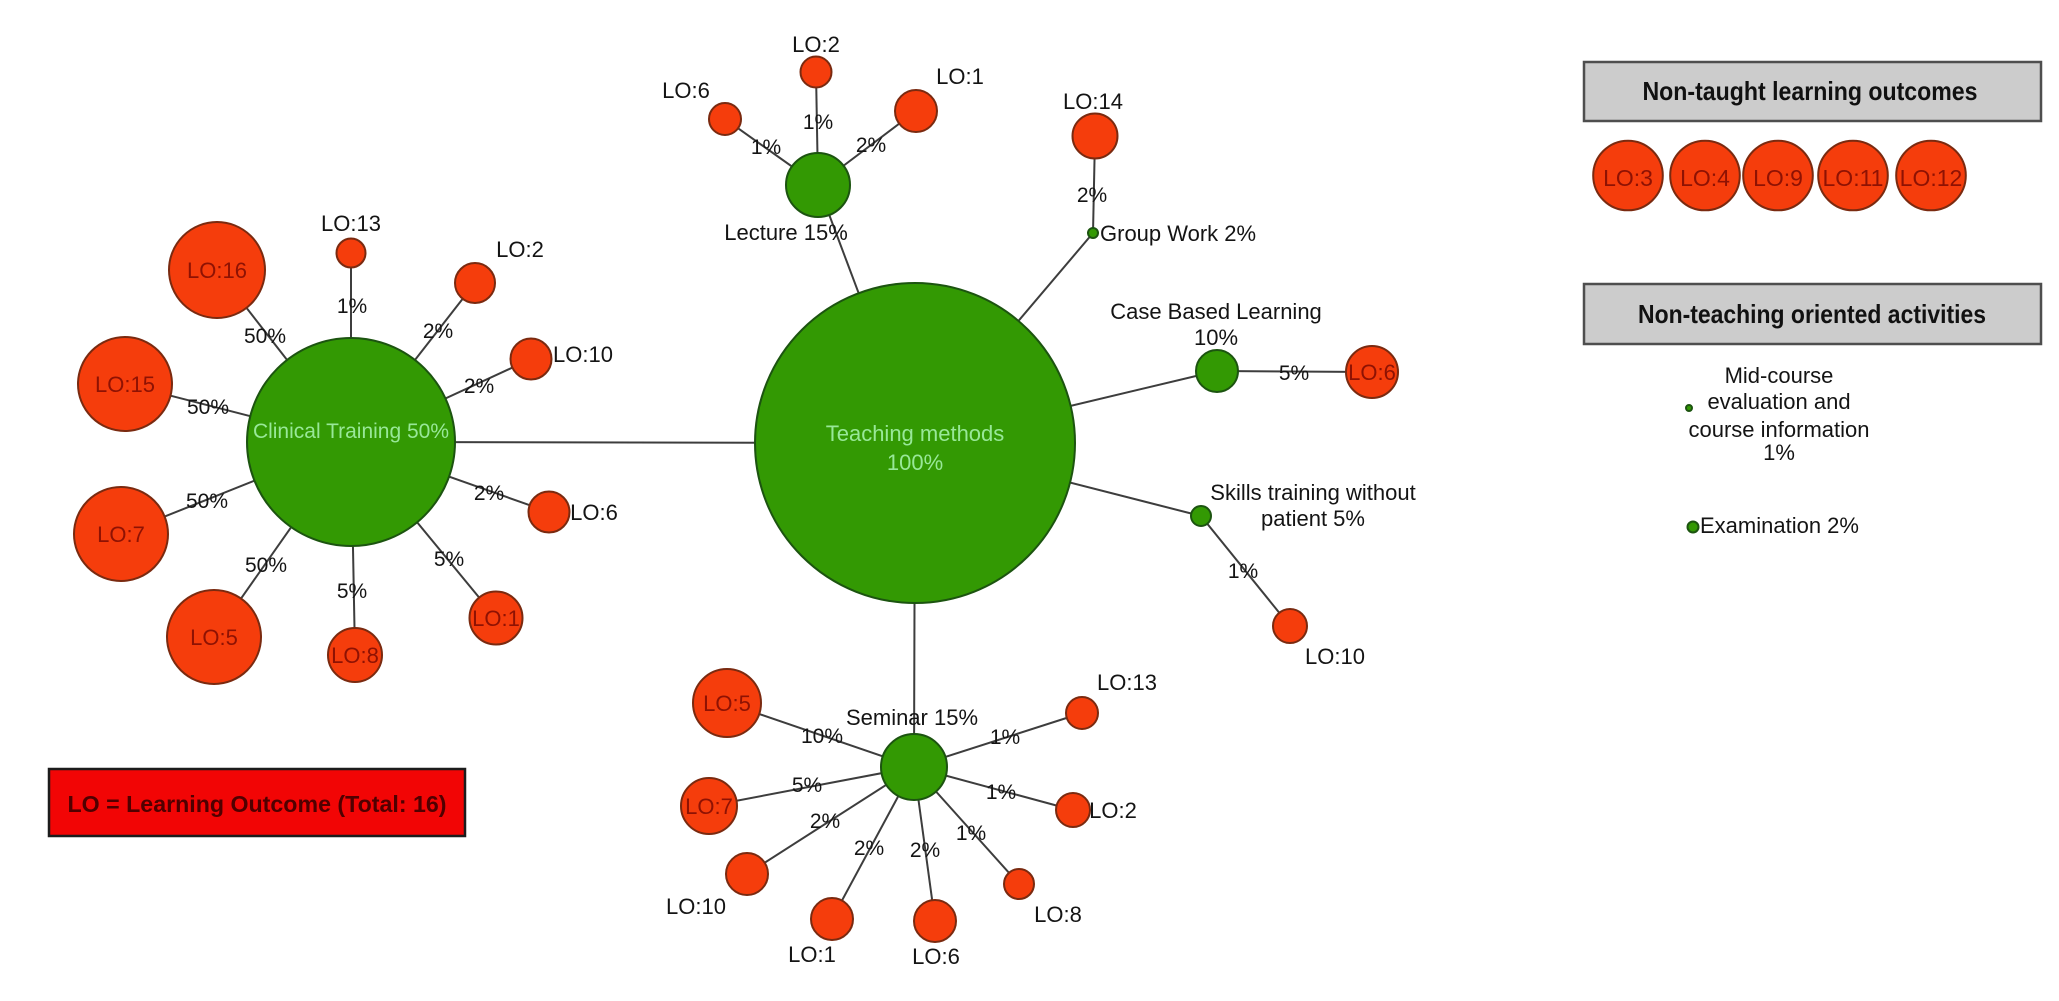  I want to click on svg-text: LO:16, so click(217, 270).